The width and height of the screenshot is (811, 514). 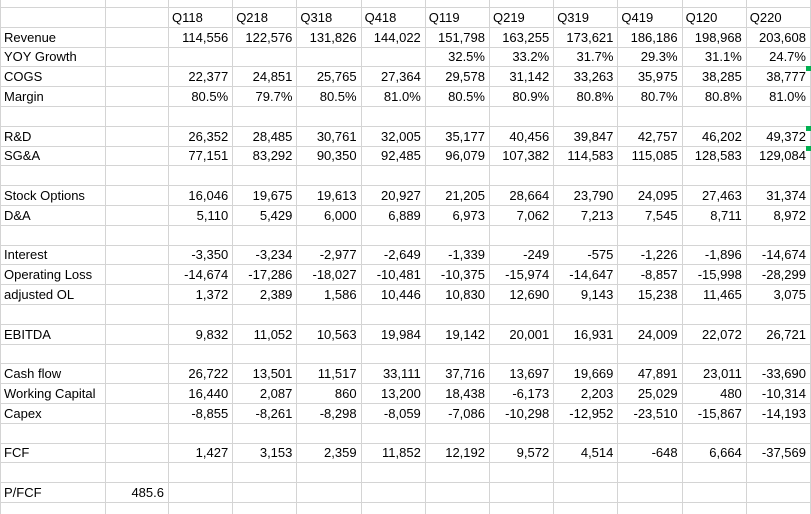 I want to click on cell: 33.2%, so click(x=522, y=57).